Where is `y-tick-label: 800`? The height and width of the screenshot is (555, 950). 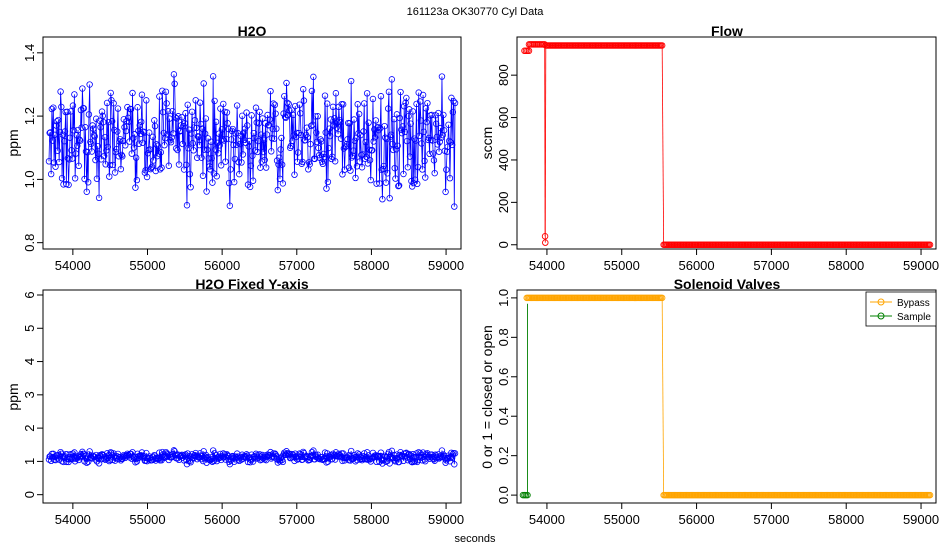 y-tick-label: 800 is located at coordinates (503, 75).